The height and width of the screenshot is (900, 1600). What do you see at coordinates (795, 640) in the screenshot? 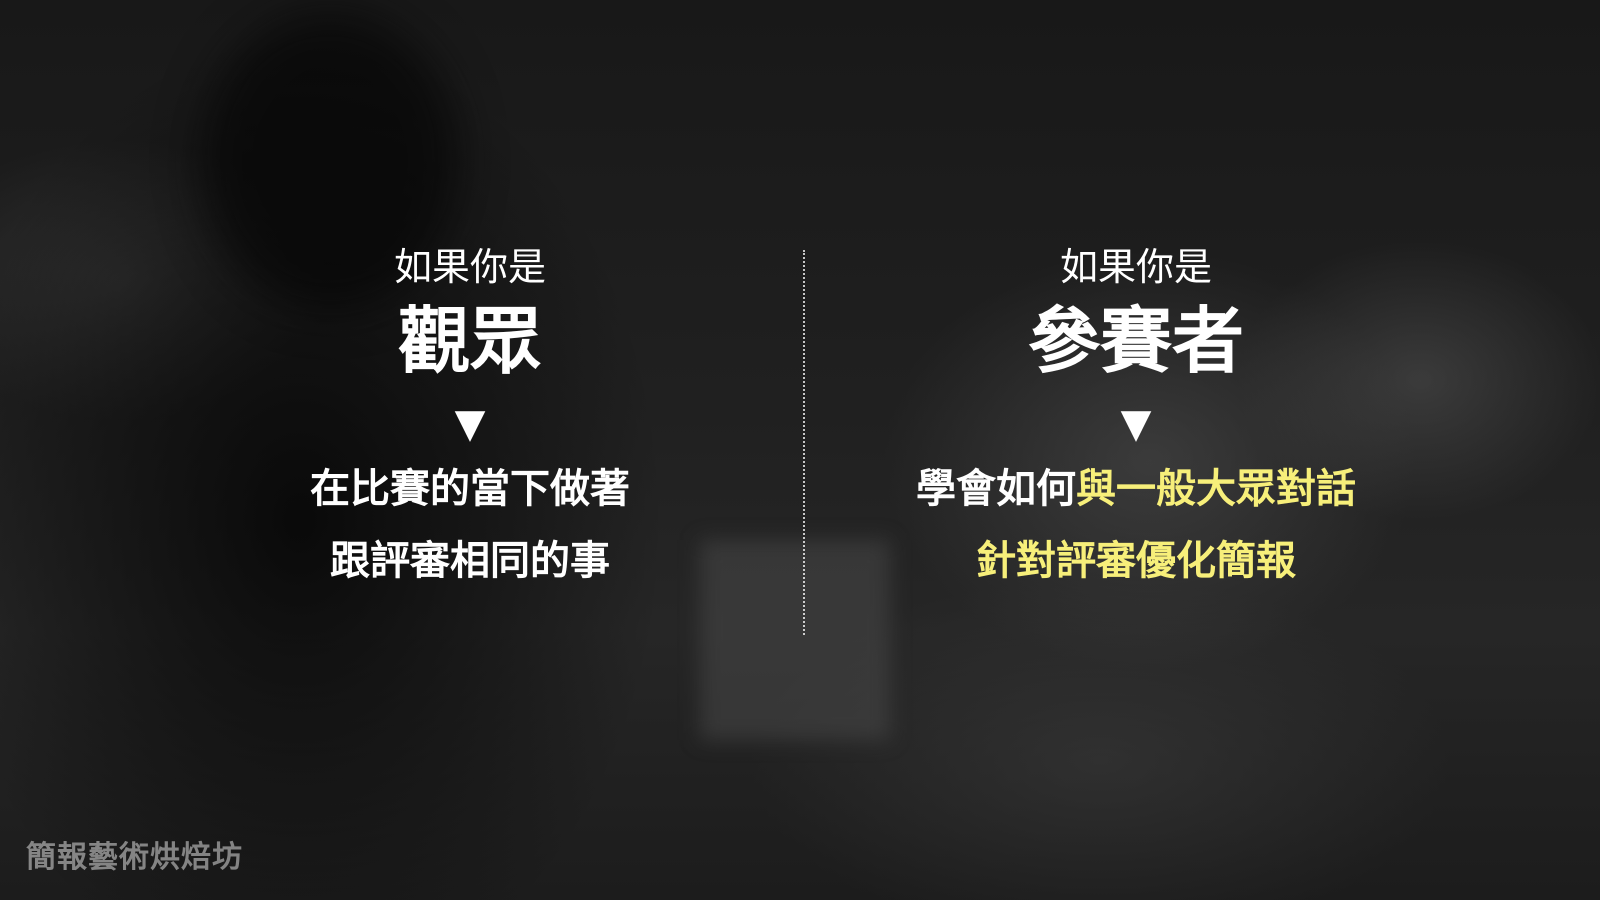
I see `background-laptop-screen` at bounding box center [795, 640].